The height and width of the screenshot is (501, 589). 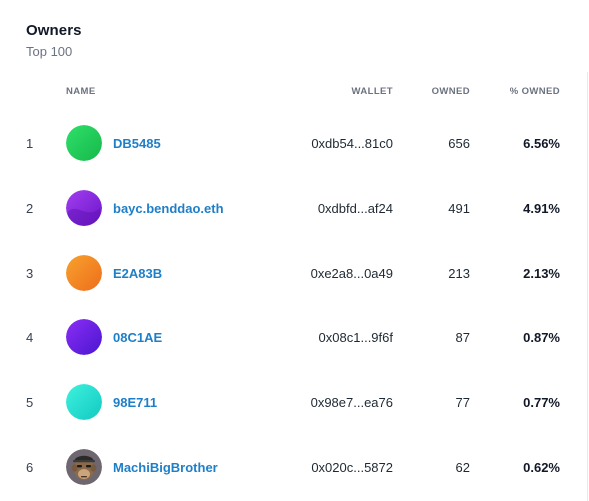 I want to click on percent-owned: 0.77%, so click(x=541, y=403).